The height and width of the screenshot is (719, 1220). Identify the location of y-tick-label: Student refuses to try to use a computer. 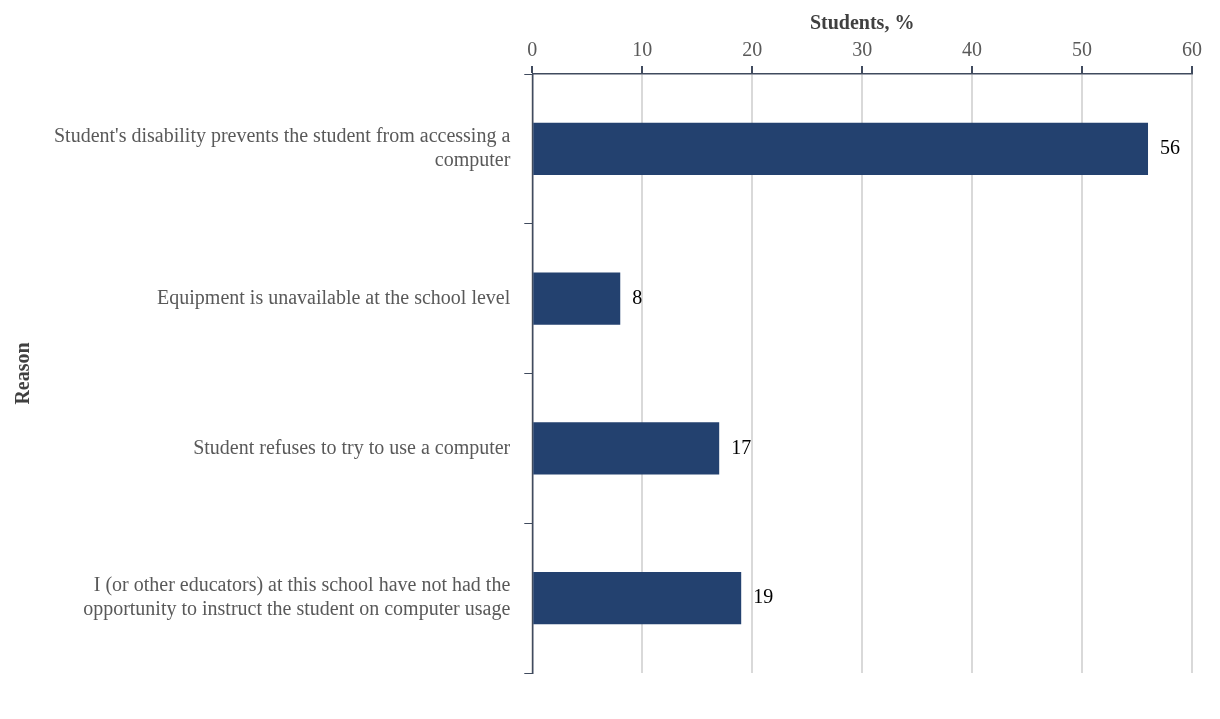
(352, 447).